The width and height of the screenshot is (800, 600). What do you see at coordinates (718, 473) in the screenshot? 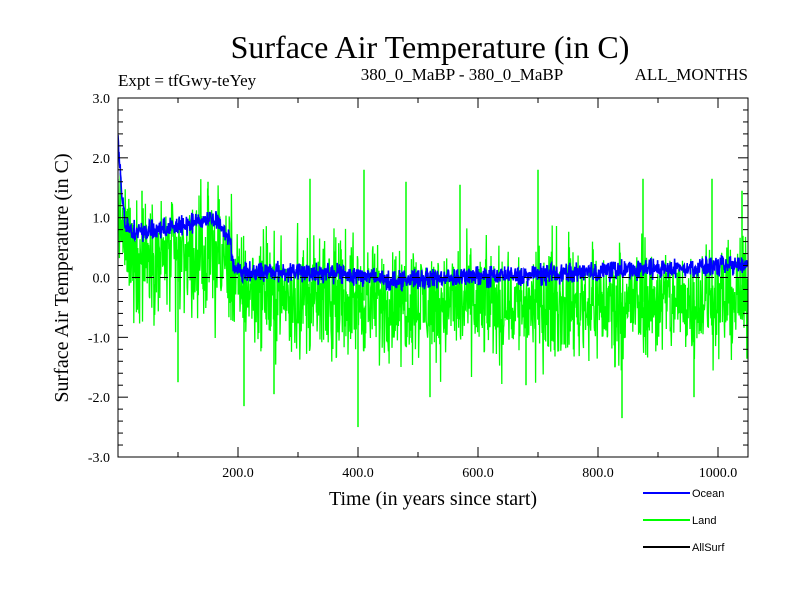
I see `x-tick-label: 1000.0` at bounding box center [718, 473].